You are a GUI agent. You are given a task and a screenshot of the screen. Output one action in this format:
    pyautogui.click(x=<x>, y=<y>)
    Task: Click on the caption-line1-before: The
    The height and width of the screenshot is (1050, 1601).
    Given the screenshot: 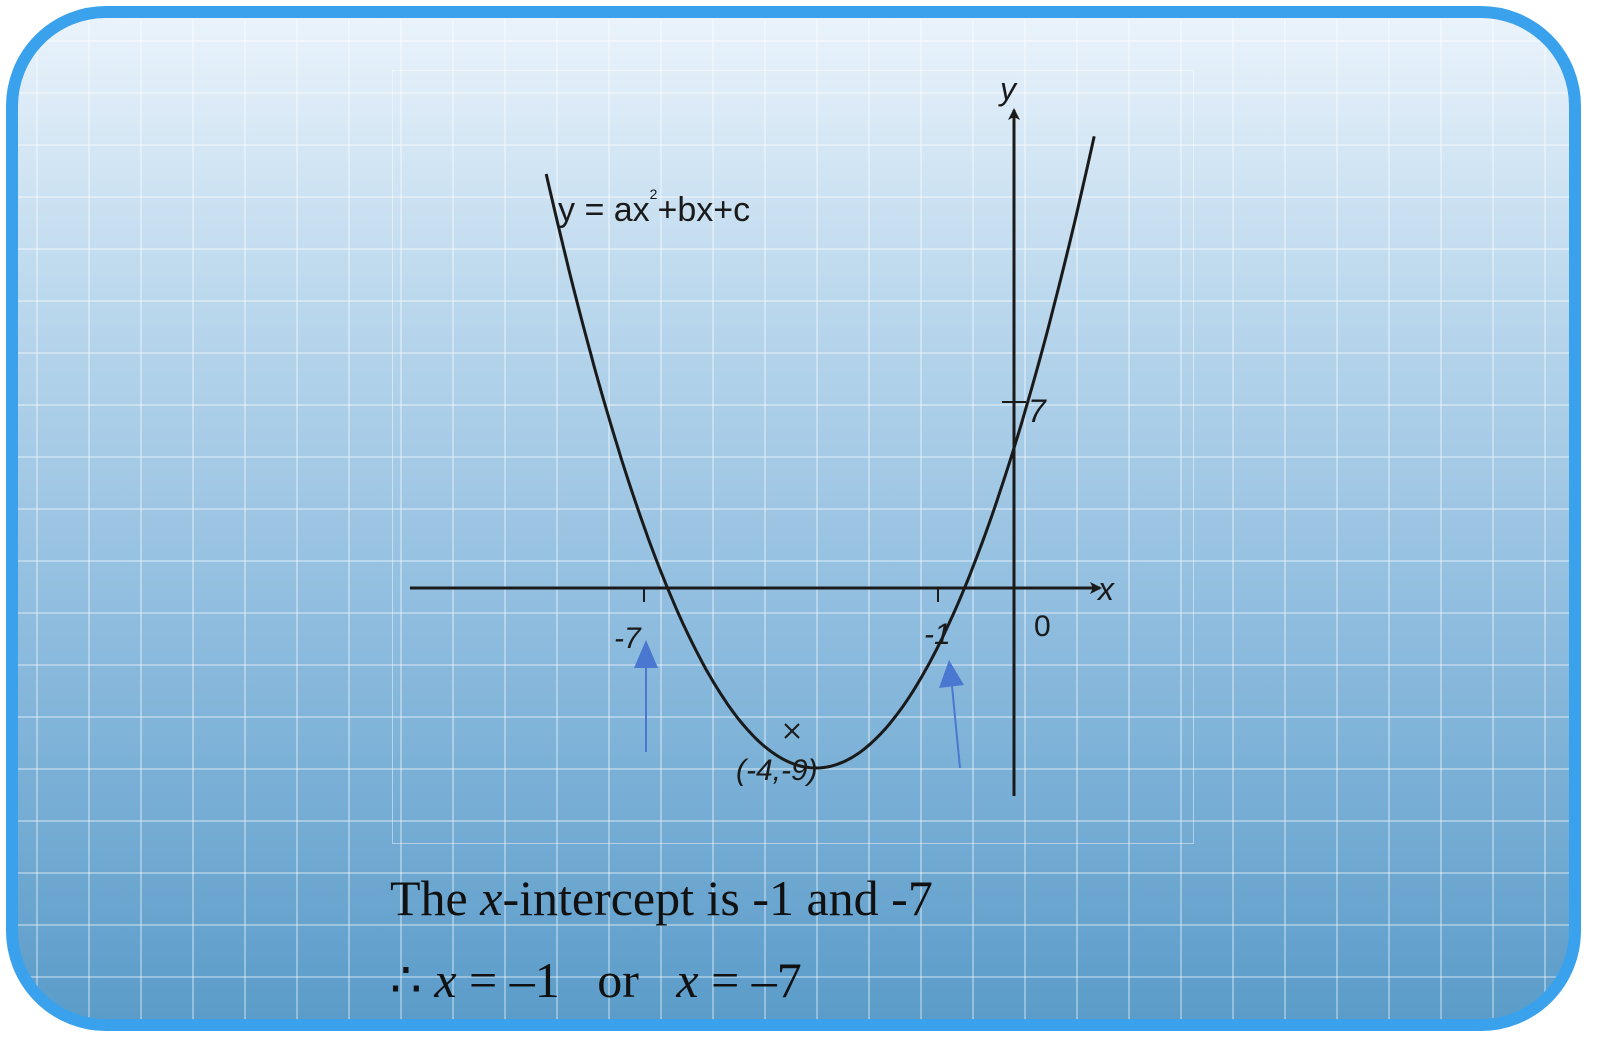 What is the action you would take?
    pyautogui.click(x=435, y=898)
    